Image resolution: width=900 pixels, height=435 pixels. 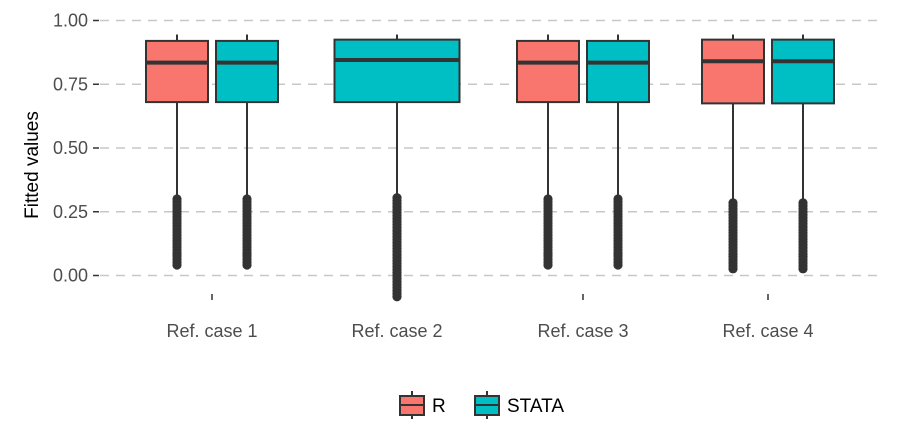 What do you see at coordinates (70, 21) in the screenshot?
I see `y-tick-label: 1.00` at bounding box center [70, 21].